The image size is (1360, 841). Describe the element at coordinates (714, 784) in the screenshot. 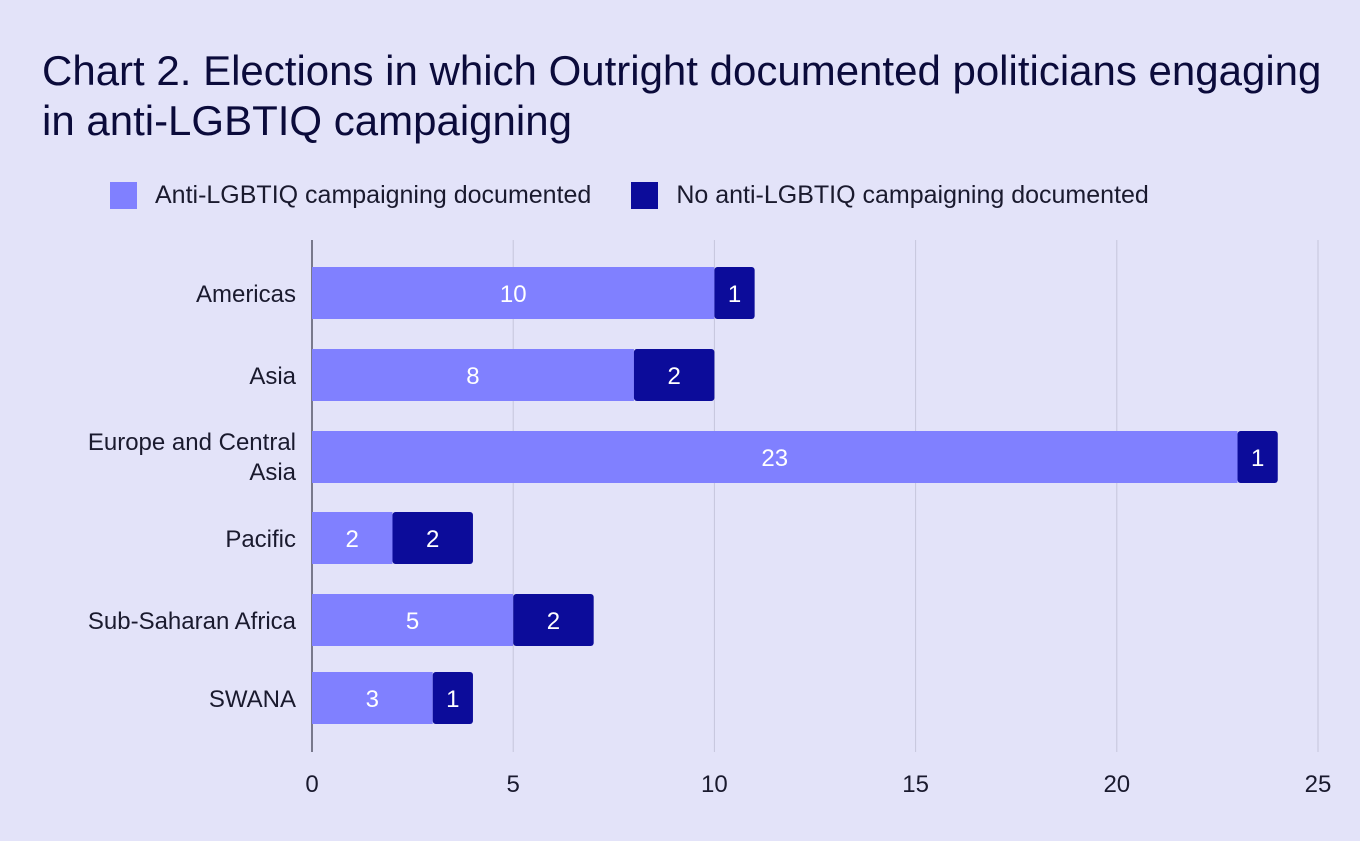

I see `x-tick-label-10: 10` at that location.